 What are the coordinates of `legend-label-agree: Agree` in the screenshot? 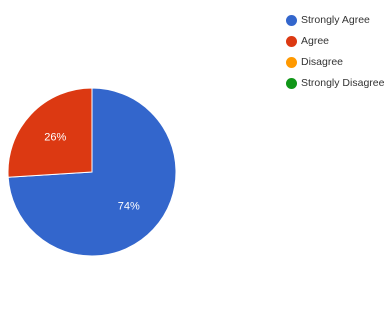 It's located at (315, 41).